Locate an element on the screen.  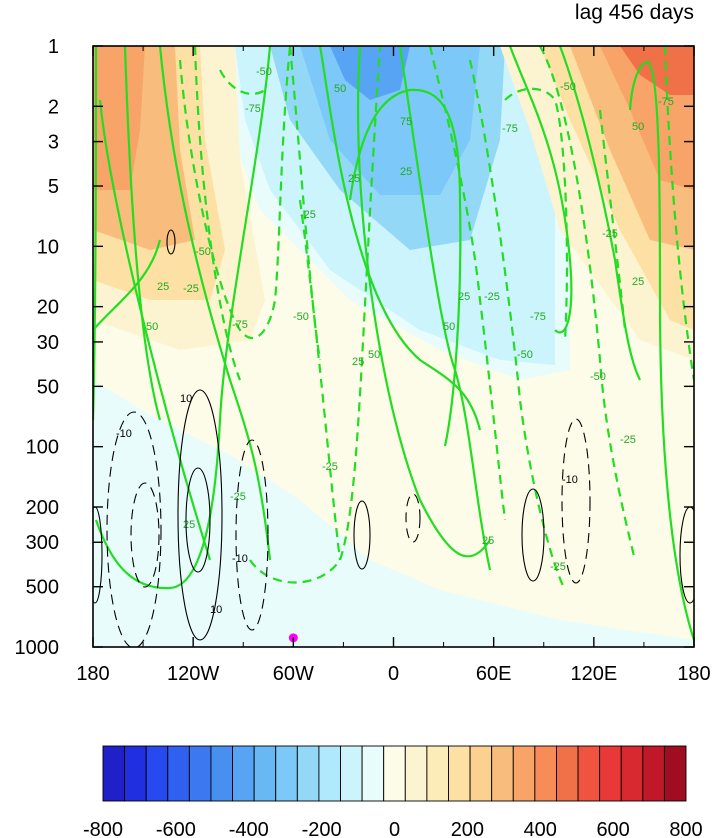
y-tick-label: 500 is located at coordinates (42, 588).